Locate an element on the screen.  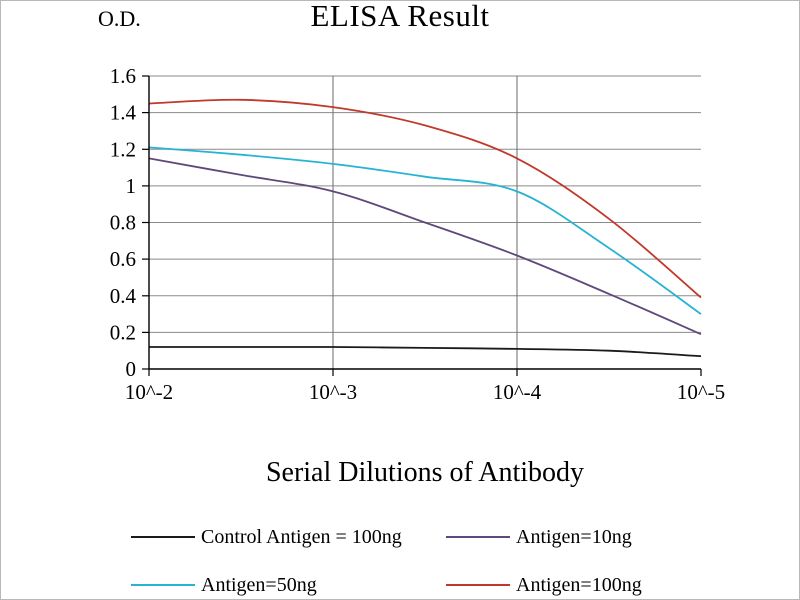
legend-item-antigen-100ng: Antigen=100ng is located at coordinates (593, 585).